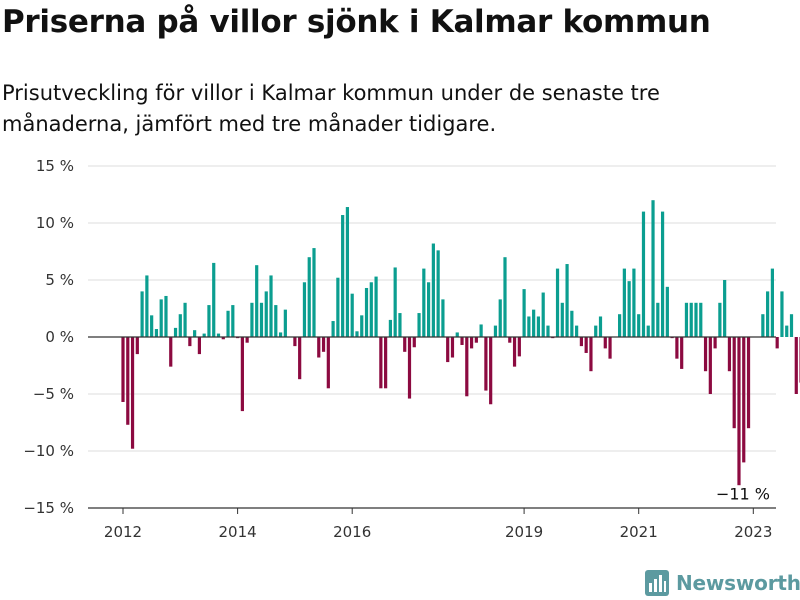 The width and height of the screenshot is (800, 600). Describe the element at coordinates (238, 532) in the screenshot. I see `x-tick-label: 2014` at that location.